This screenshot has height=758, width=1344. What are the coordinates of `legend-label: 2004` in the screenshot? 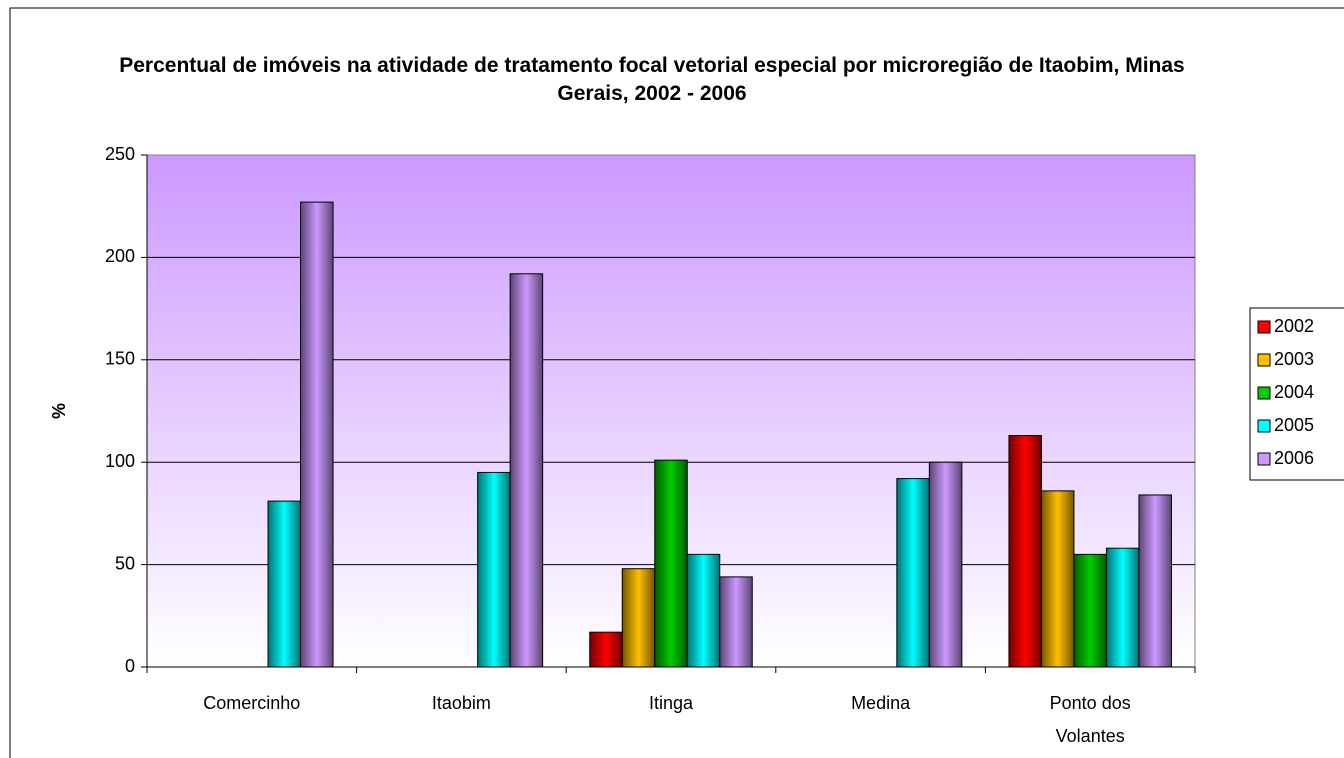 It's located at (1294, 392).